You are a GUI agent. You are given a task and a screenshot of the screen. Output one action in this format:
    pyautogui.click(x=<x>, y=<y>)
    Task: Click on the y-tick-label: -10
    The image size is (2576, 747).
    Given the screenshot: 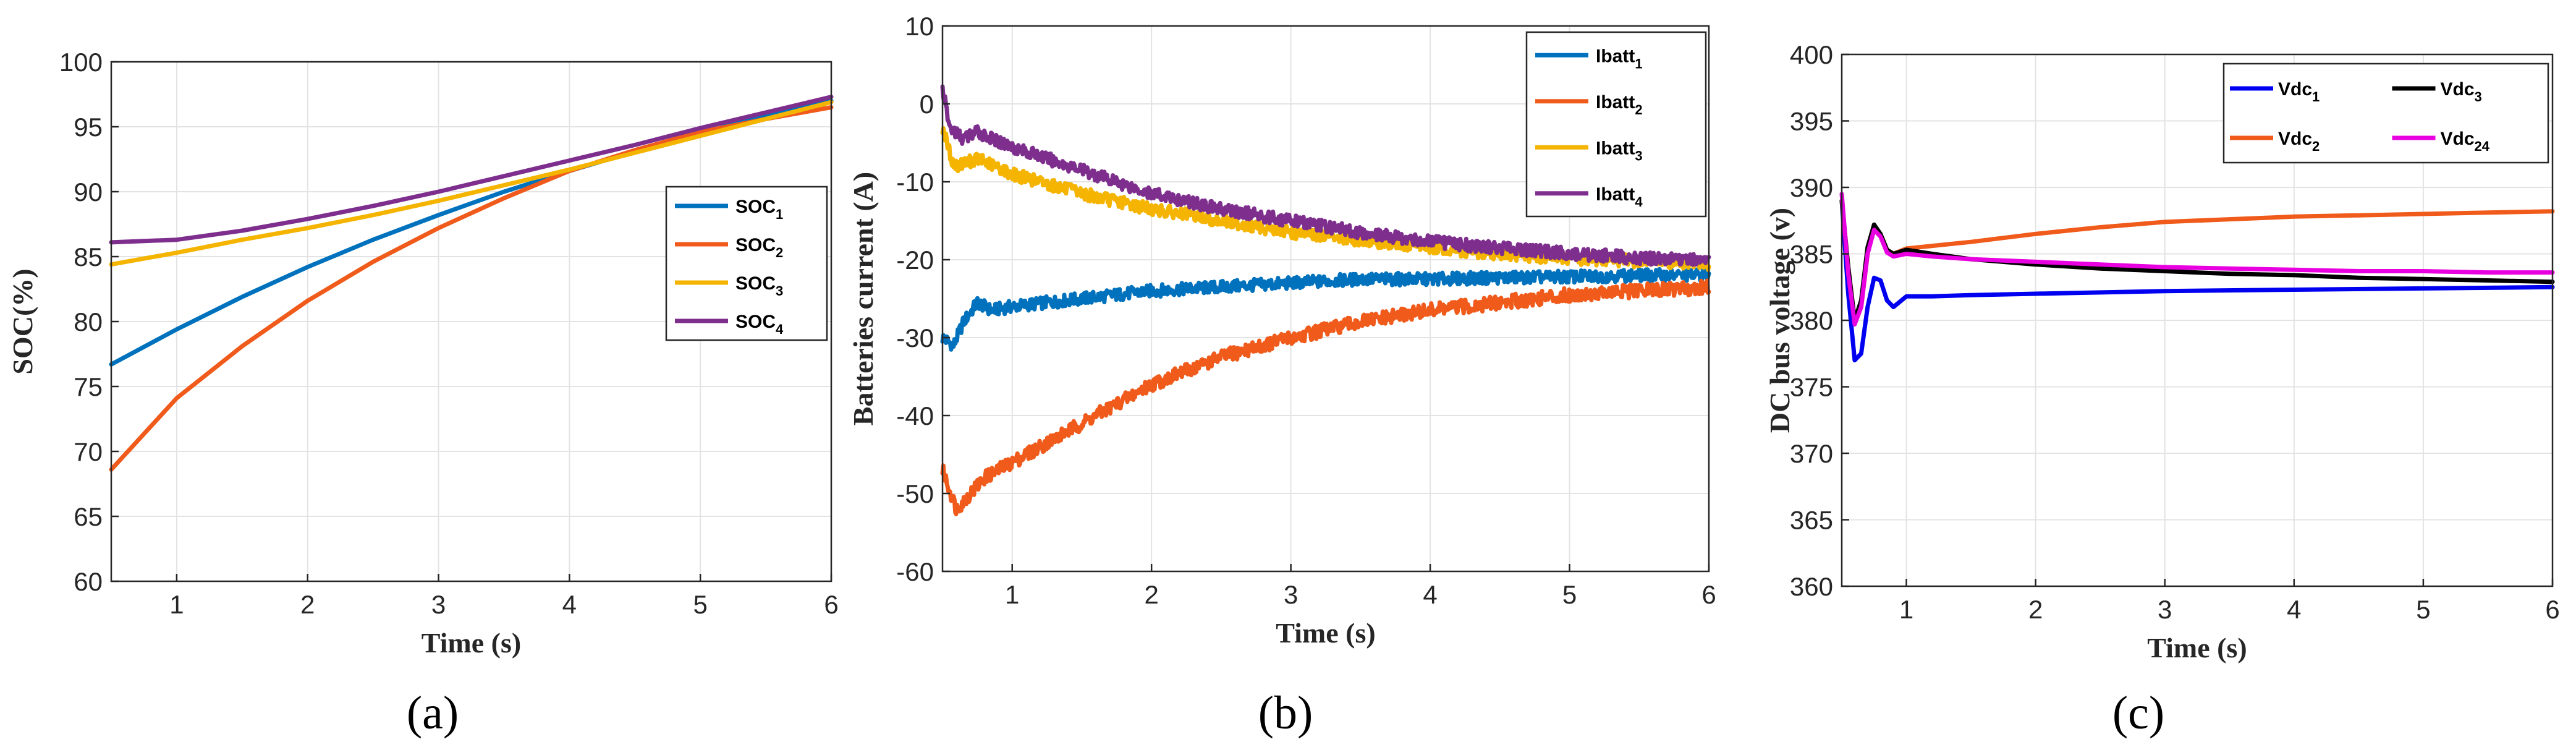 What is the action you would take?
    pyautogui.click(x=915, y=182)
    